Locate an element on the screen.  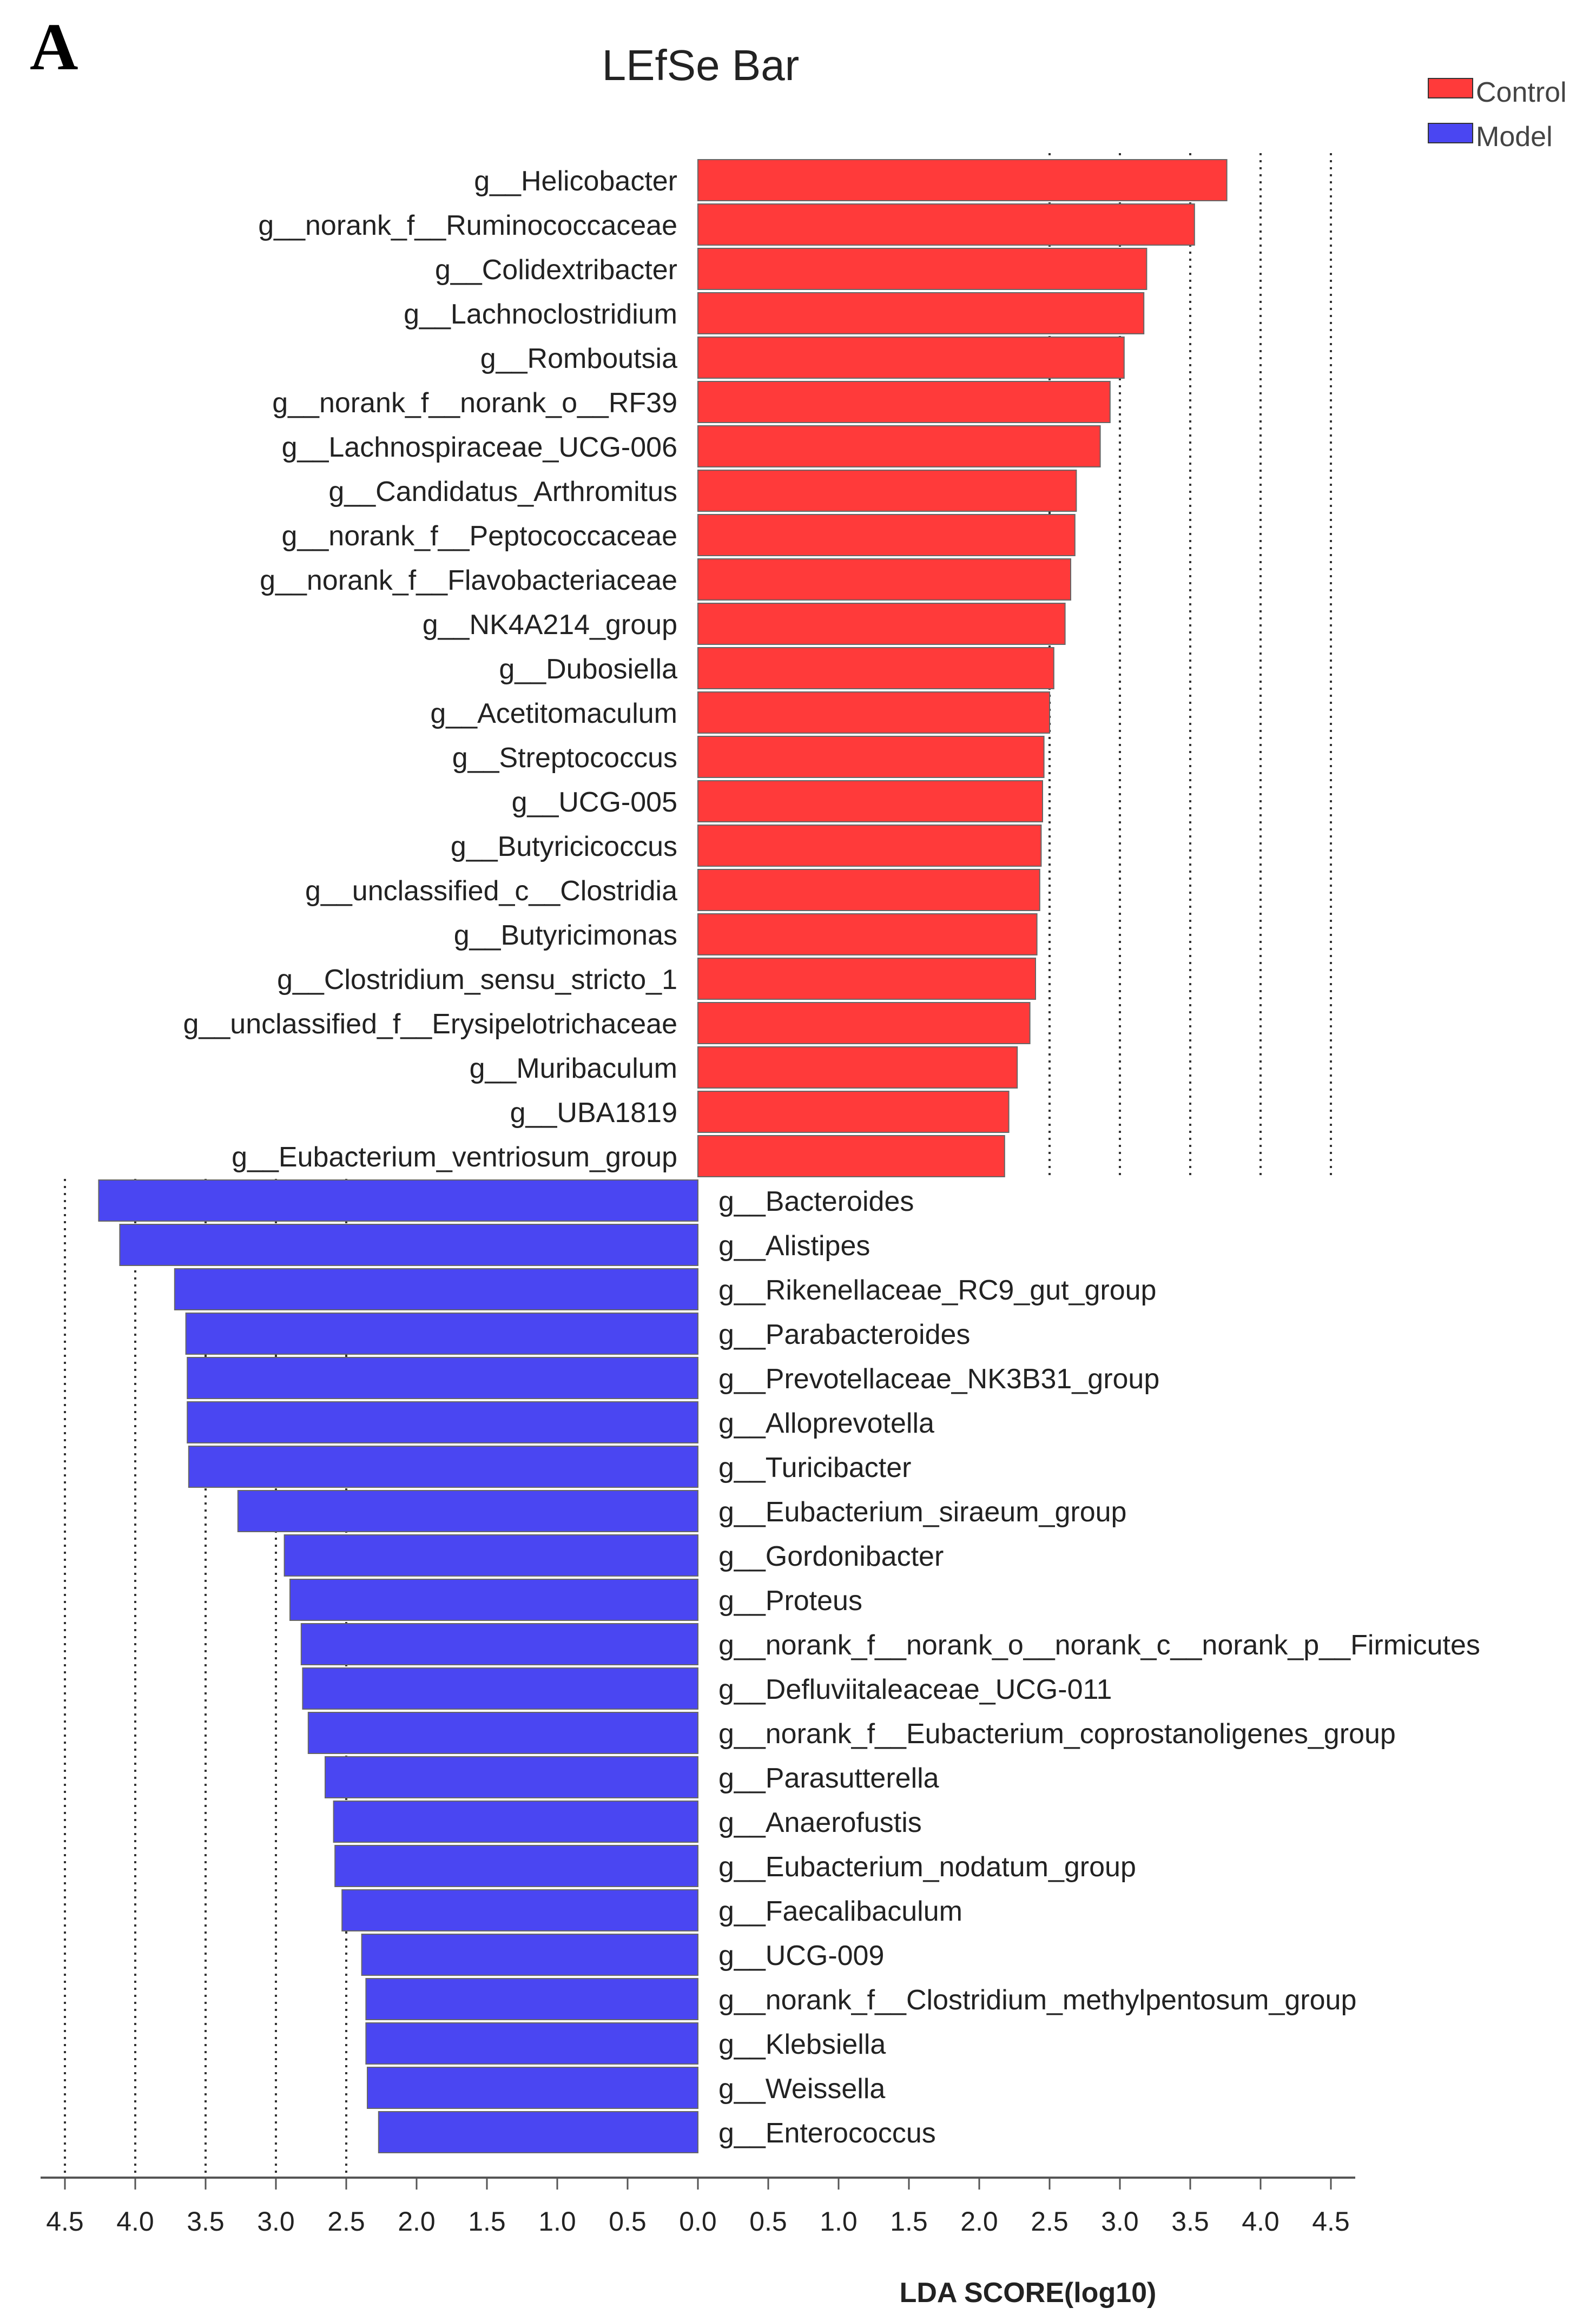
category-label-control: g__Lachnospiraceae_UCG-006 is located at coordinates (480, 447).